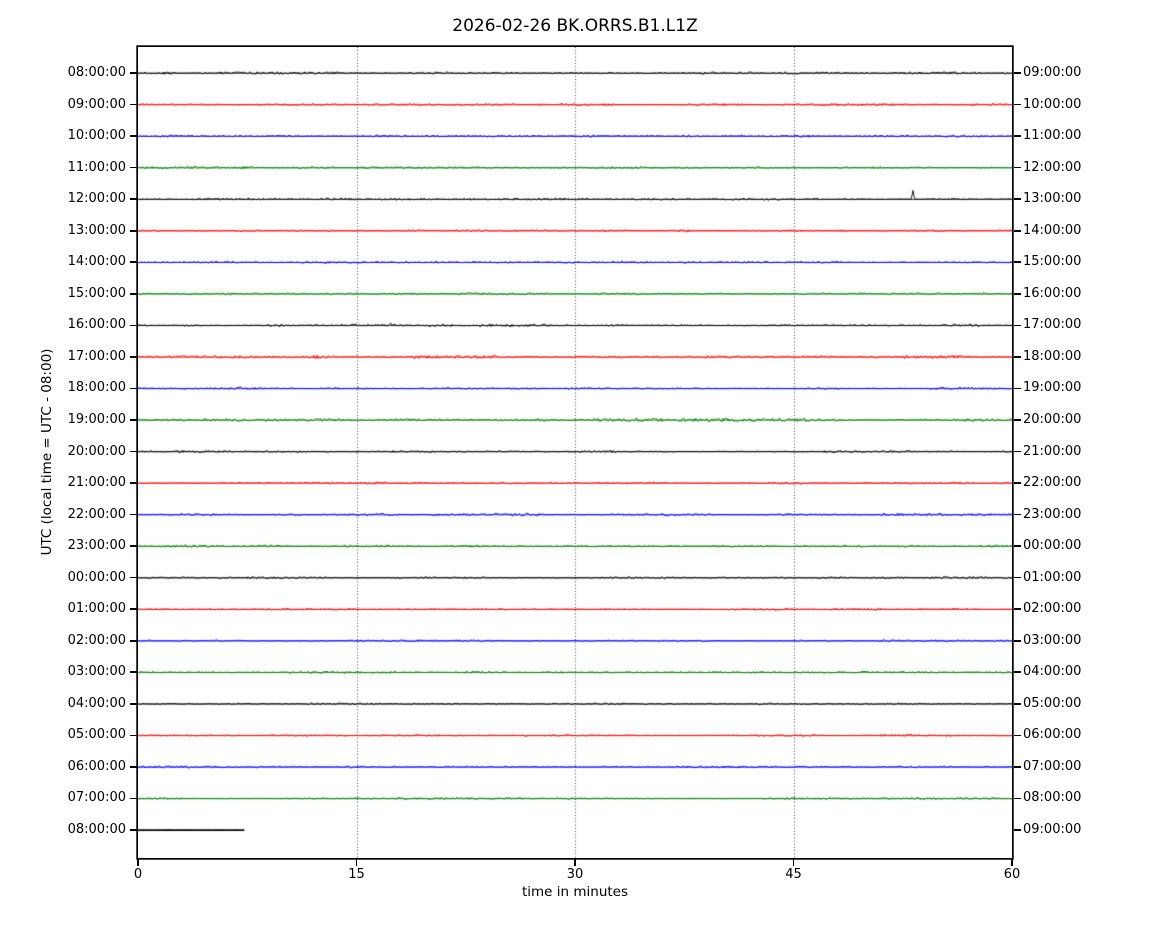  I want to click on utc-time-label: 10:00:00, so click(96, 136).